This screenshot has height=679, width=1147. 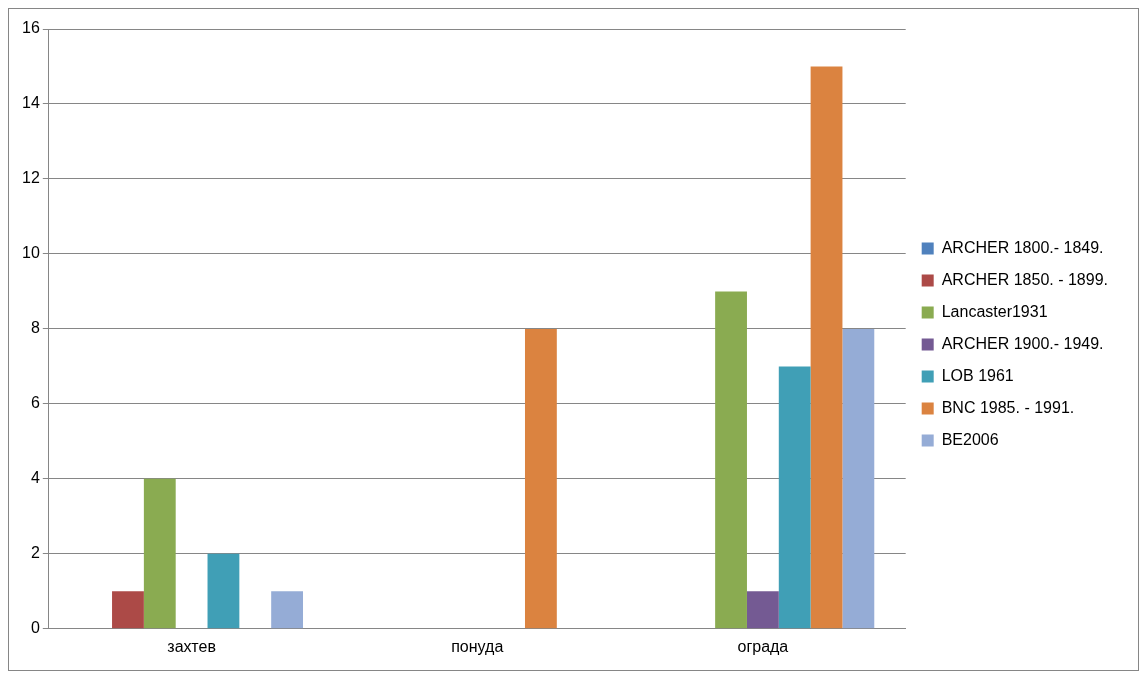 I want to click on x-tick-label: захтев, so click(x=191, y=646).